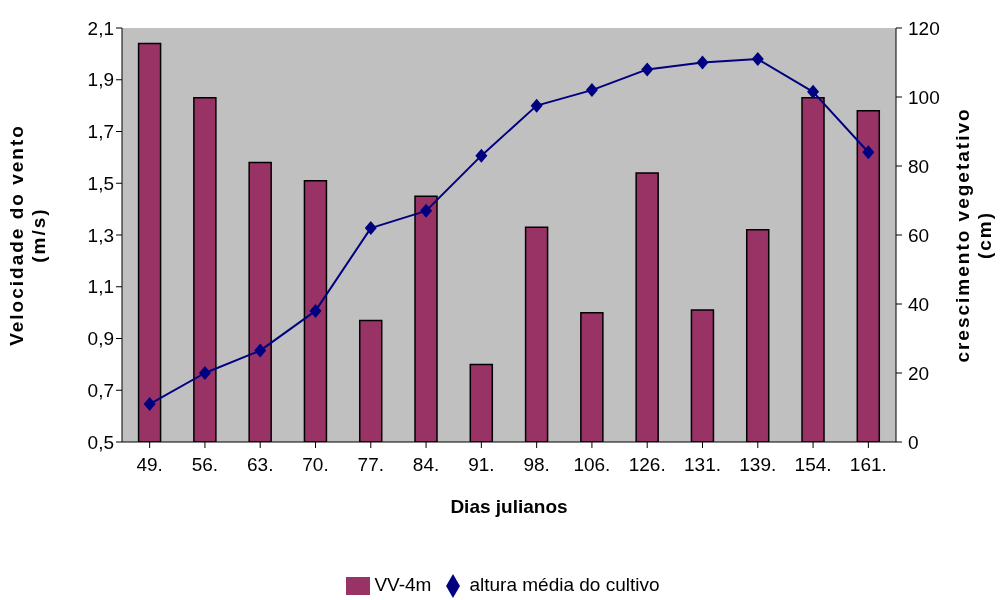 This screenshot has height=600, width=1005. What do you see at coordinates (205, 465) in the screenshot?
I see `x-tick-label: 56.` at bounding box center [205, 465].